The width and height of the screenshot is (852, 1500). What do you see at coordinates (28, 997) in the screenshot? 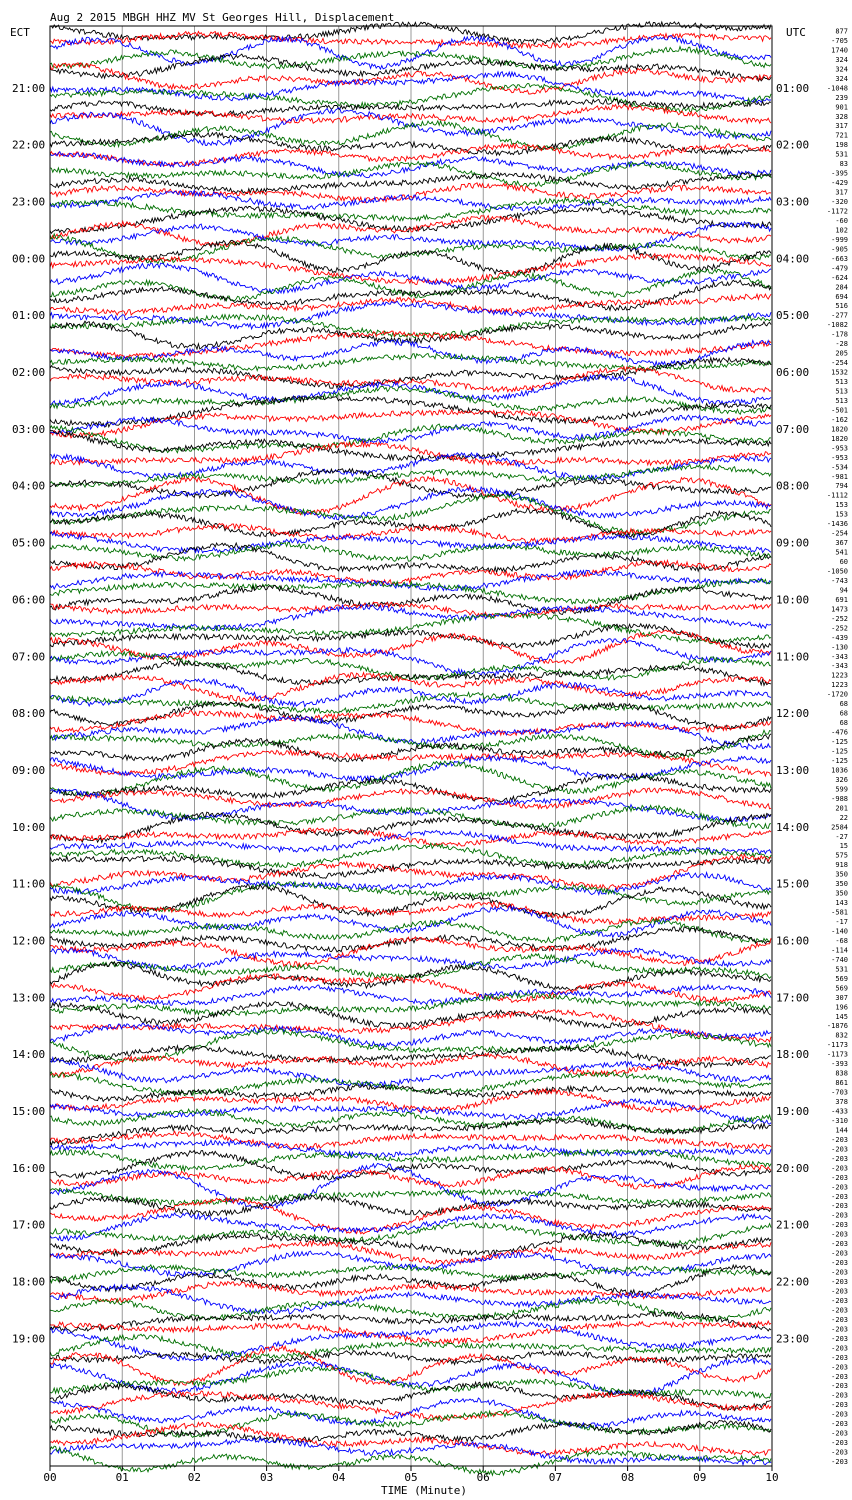
I see `ect-hour-label: 13:00` at bounding box center [28, 997].